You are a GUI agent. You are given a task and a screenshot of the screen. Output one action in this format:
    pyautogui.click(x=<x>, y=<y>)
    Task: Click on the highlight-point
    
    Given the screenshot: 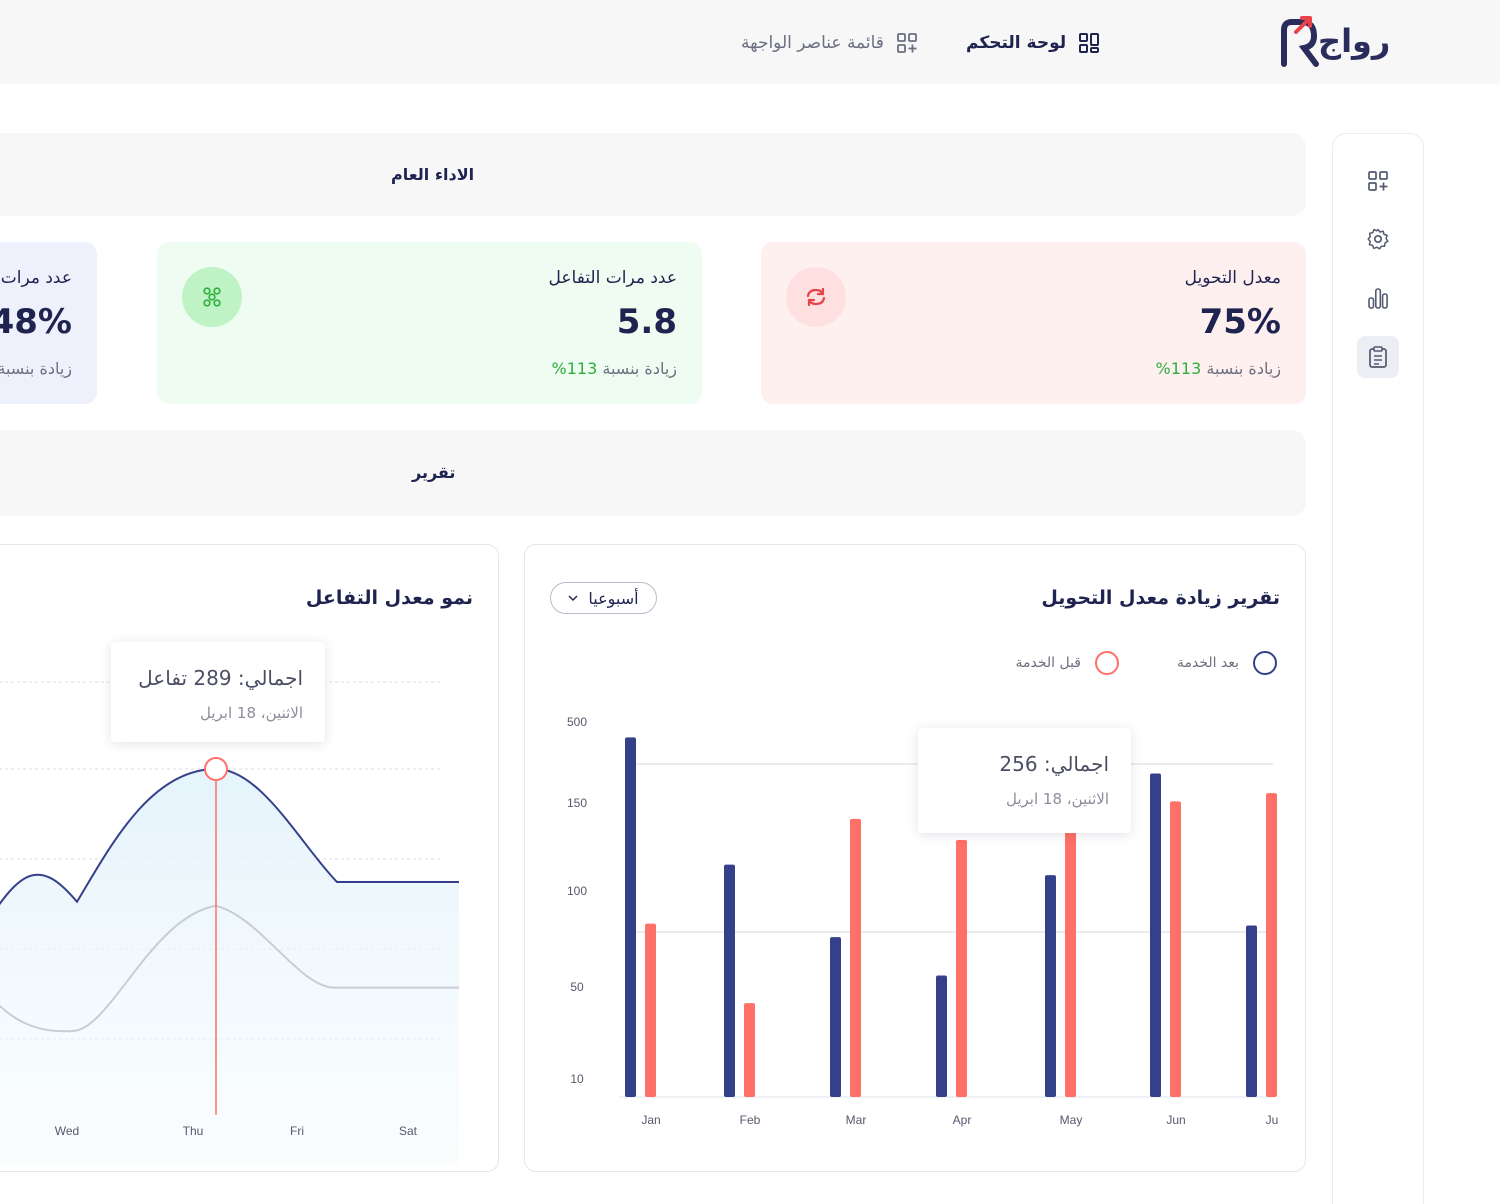 What is the action you would take?
    pyautogui.click(x=216, y=769)
    